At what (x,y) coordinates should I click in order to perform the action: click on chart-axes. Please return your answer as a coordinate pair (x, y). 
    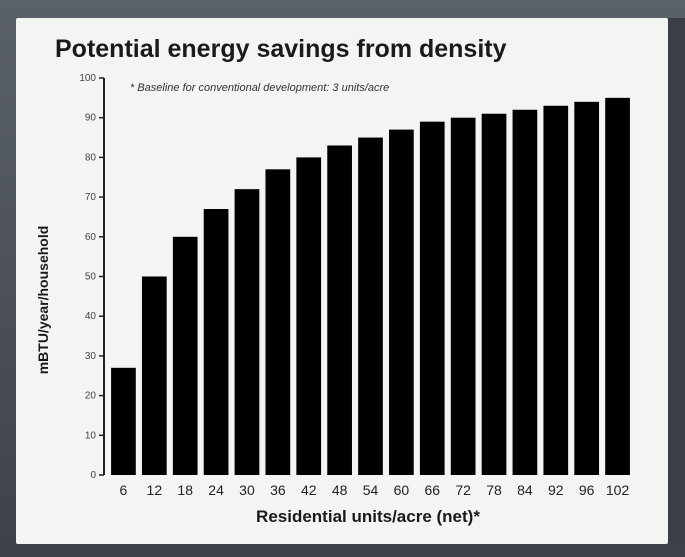
    Looking at the image, I should click on (102, 276).